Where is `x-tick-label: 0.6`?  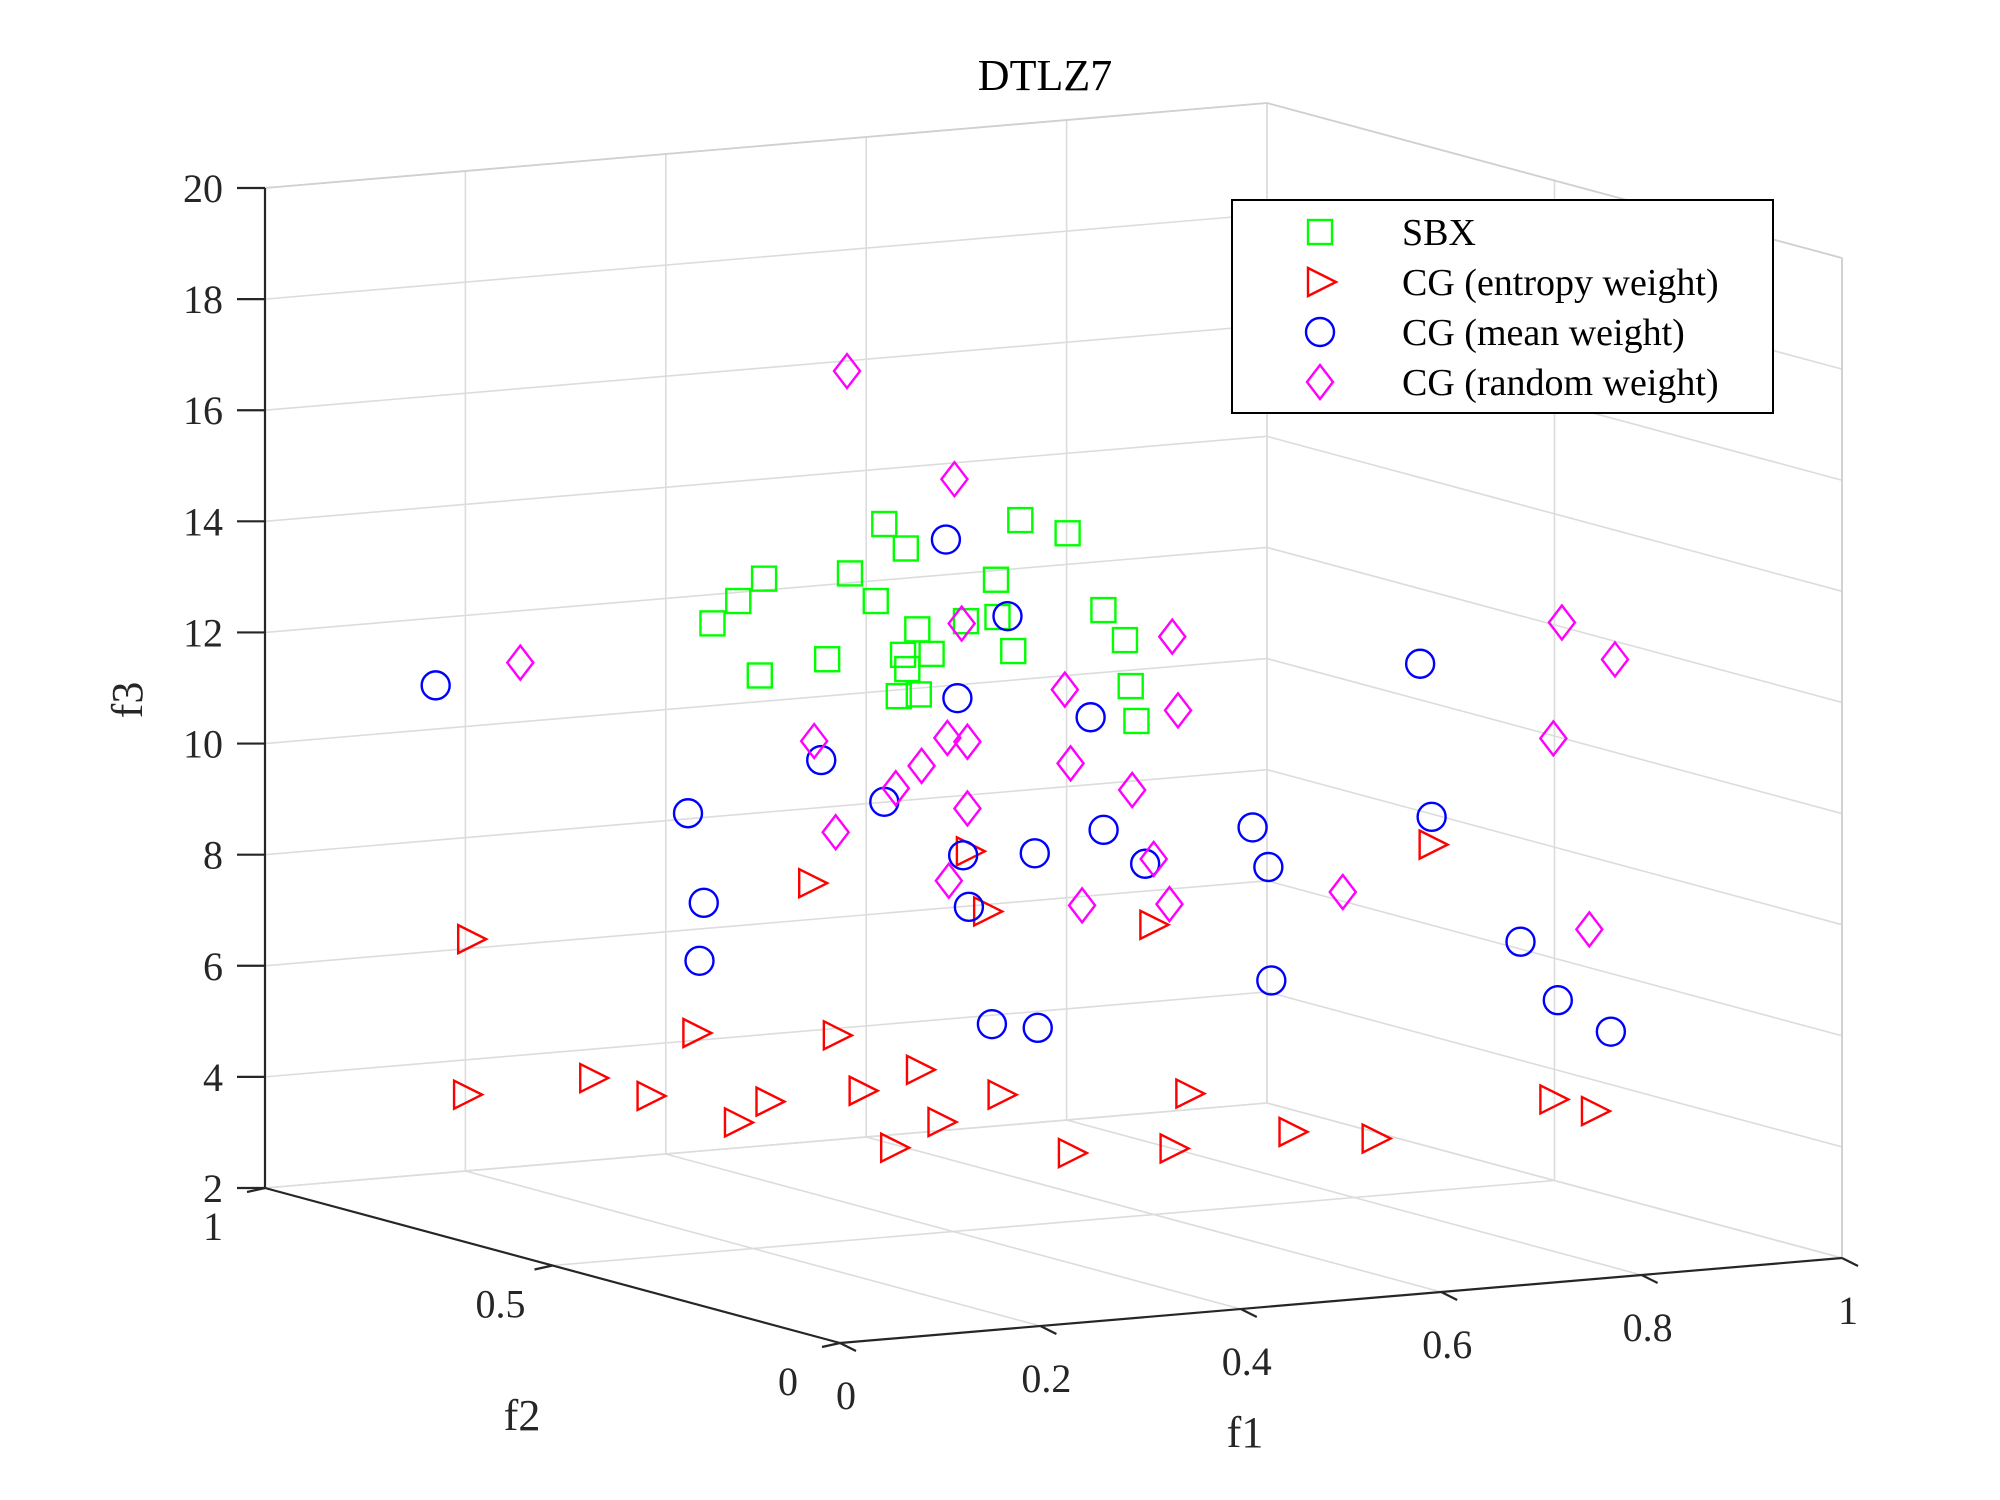
x-tick-label: 0.6 is located at coordinates (1447, 1344).